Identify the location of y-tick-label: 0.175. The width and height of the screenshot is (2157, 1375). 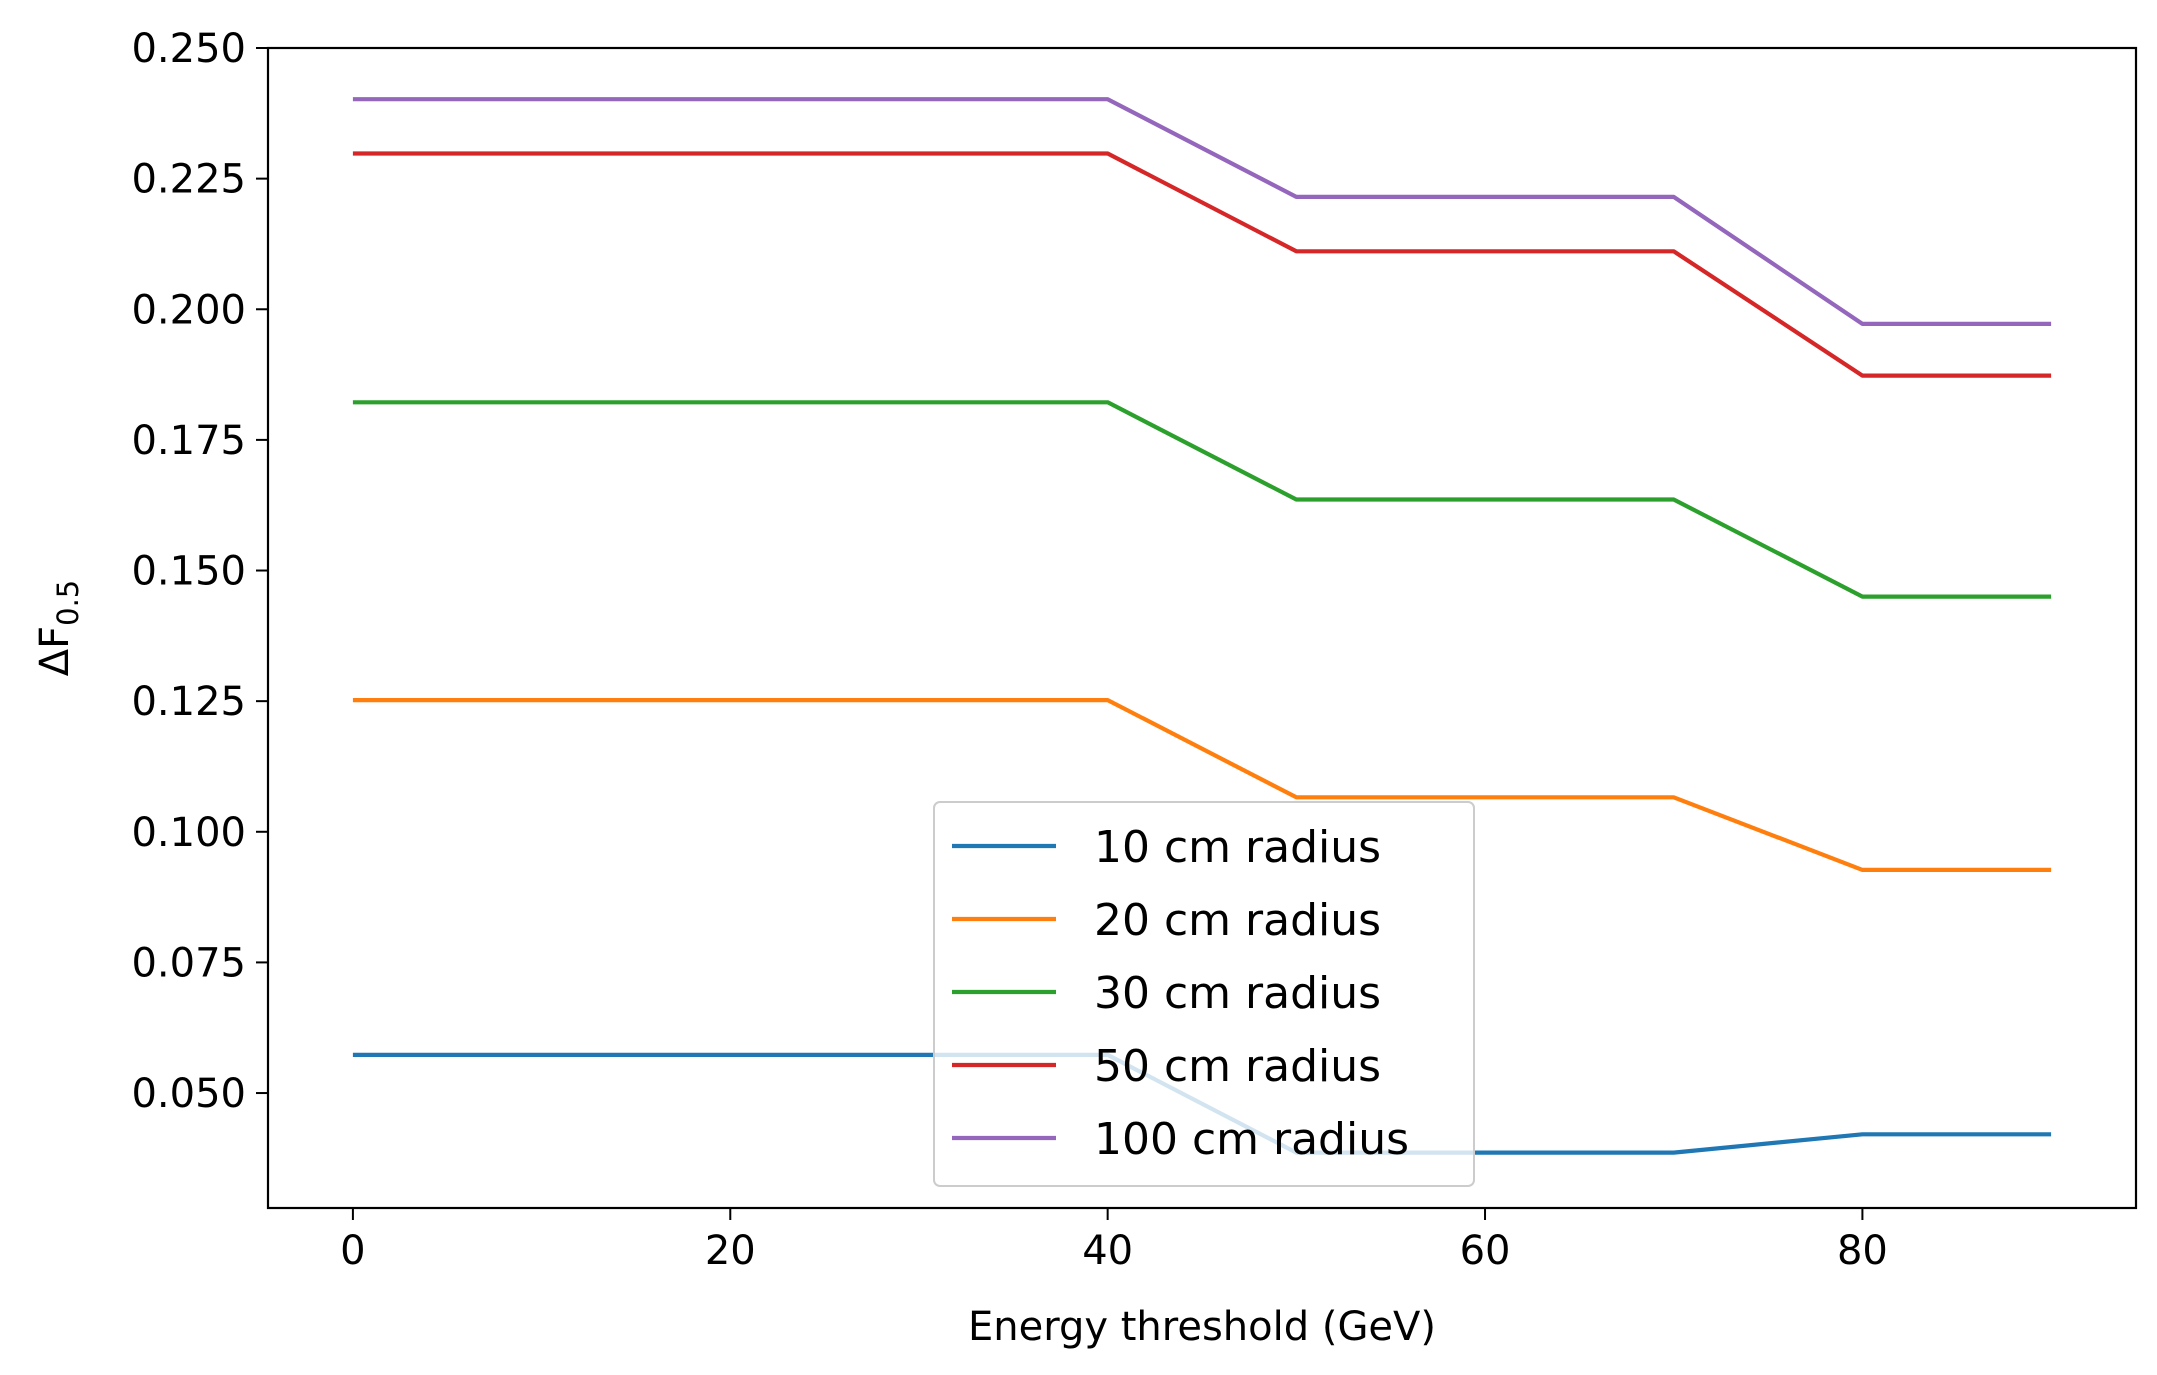
(188, 441).